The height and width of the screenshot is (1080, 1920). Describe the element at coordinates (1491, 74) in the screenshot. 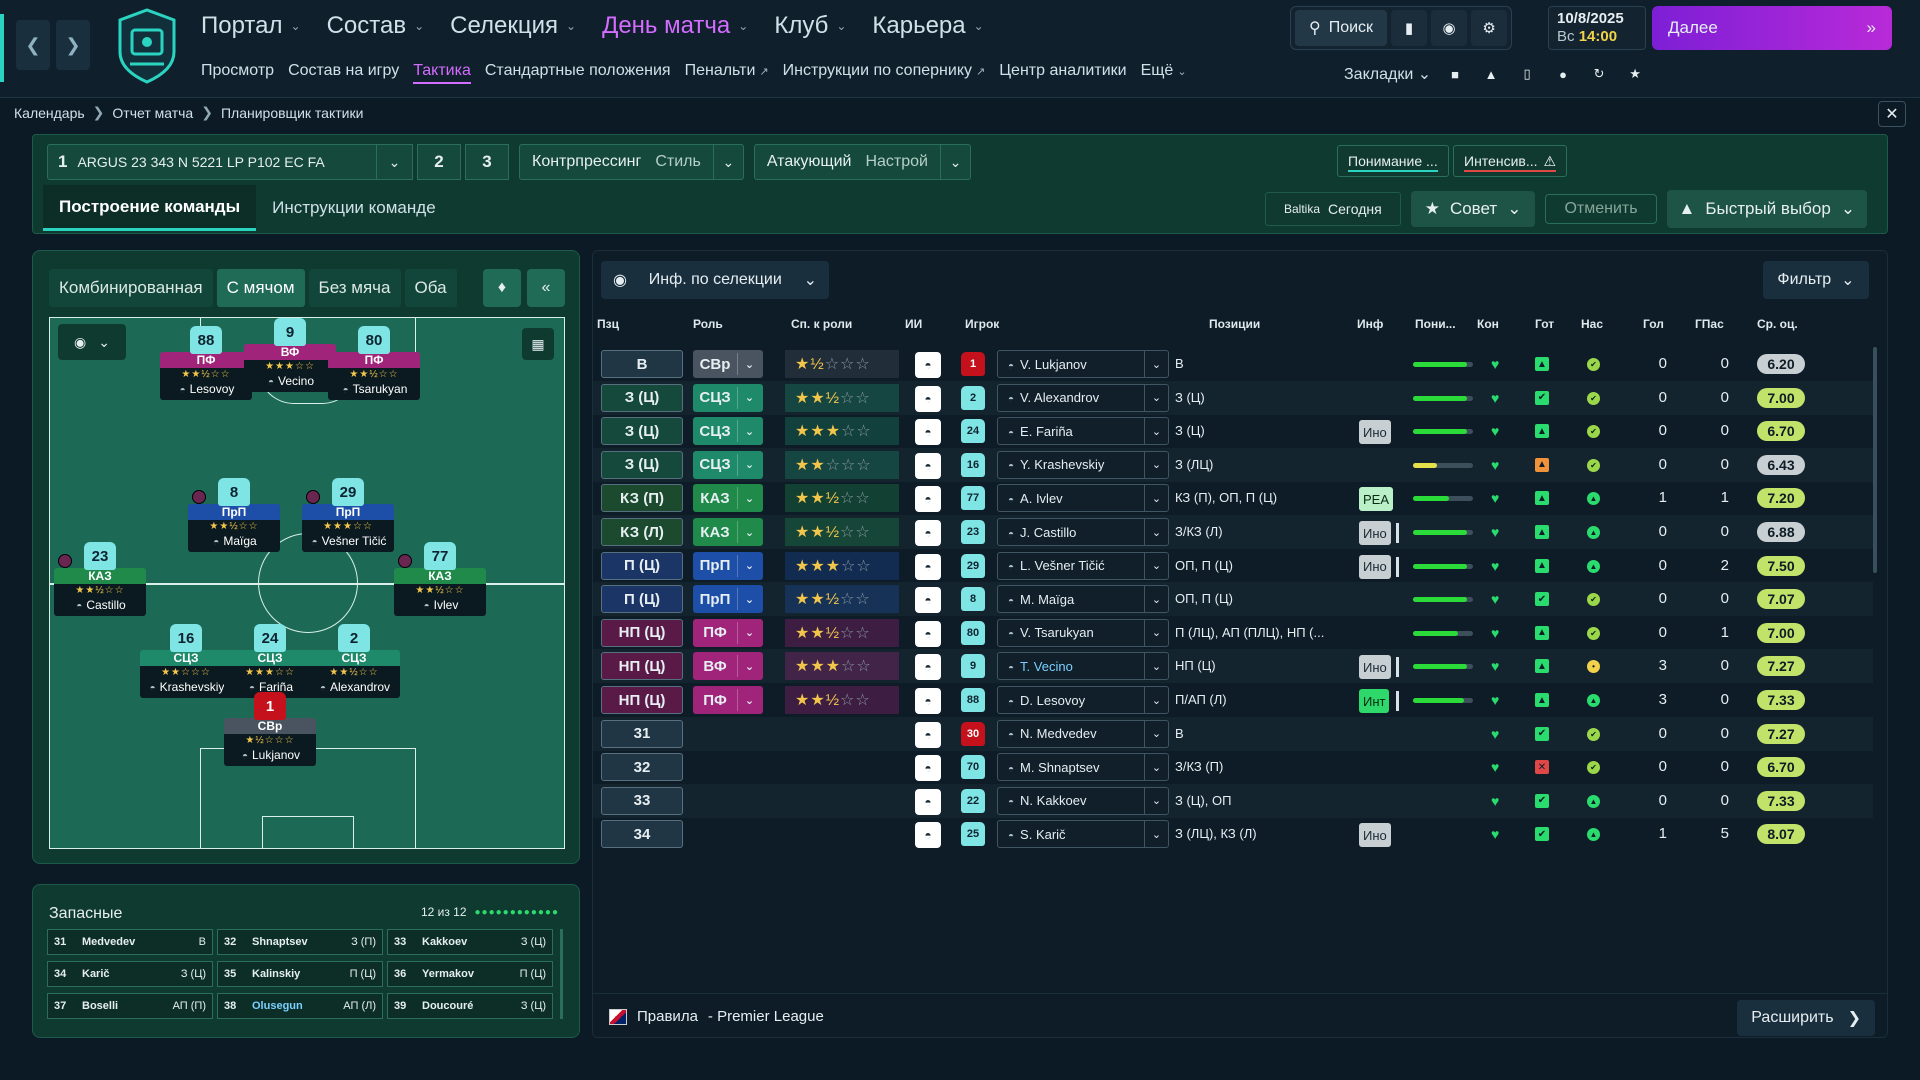

I see `shirt-icon: ▲` at that location.